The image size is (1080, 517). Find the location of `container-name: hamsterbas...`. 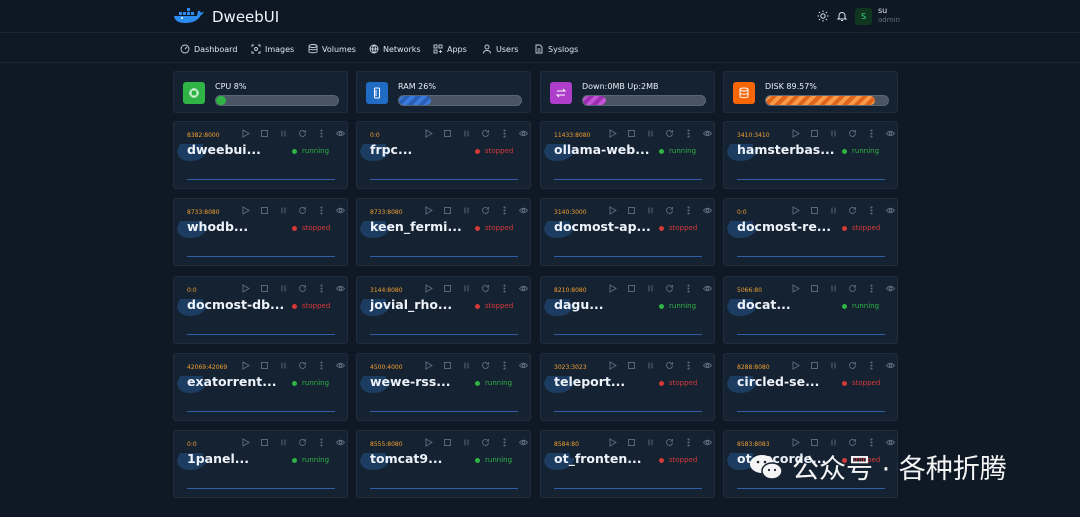

container-name: hamsterbas... is located at coordinates (786, 149).